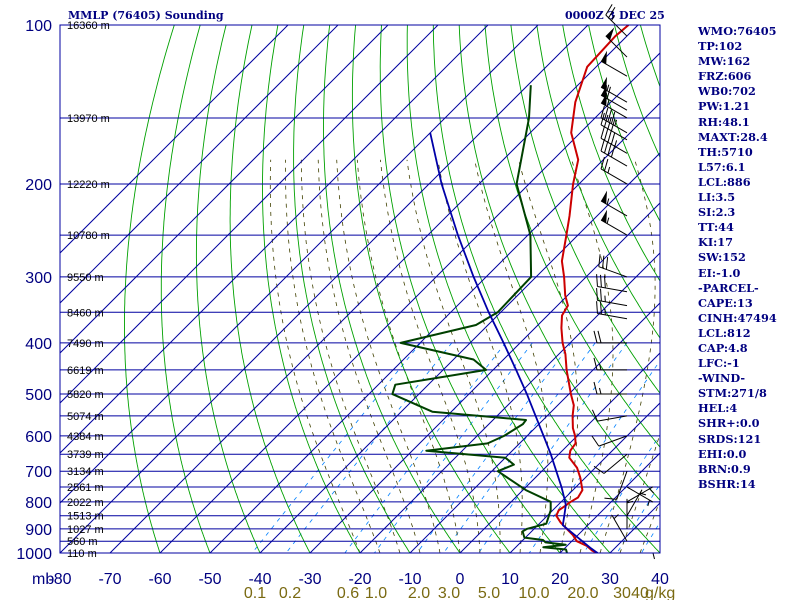 The image size is (800, 600). I want to click on temperature-tick-label: 0, so click(460, 579).